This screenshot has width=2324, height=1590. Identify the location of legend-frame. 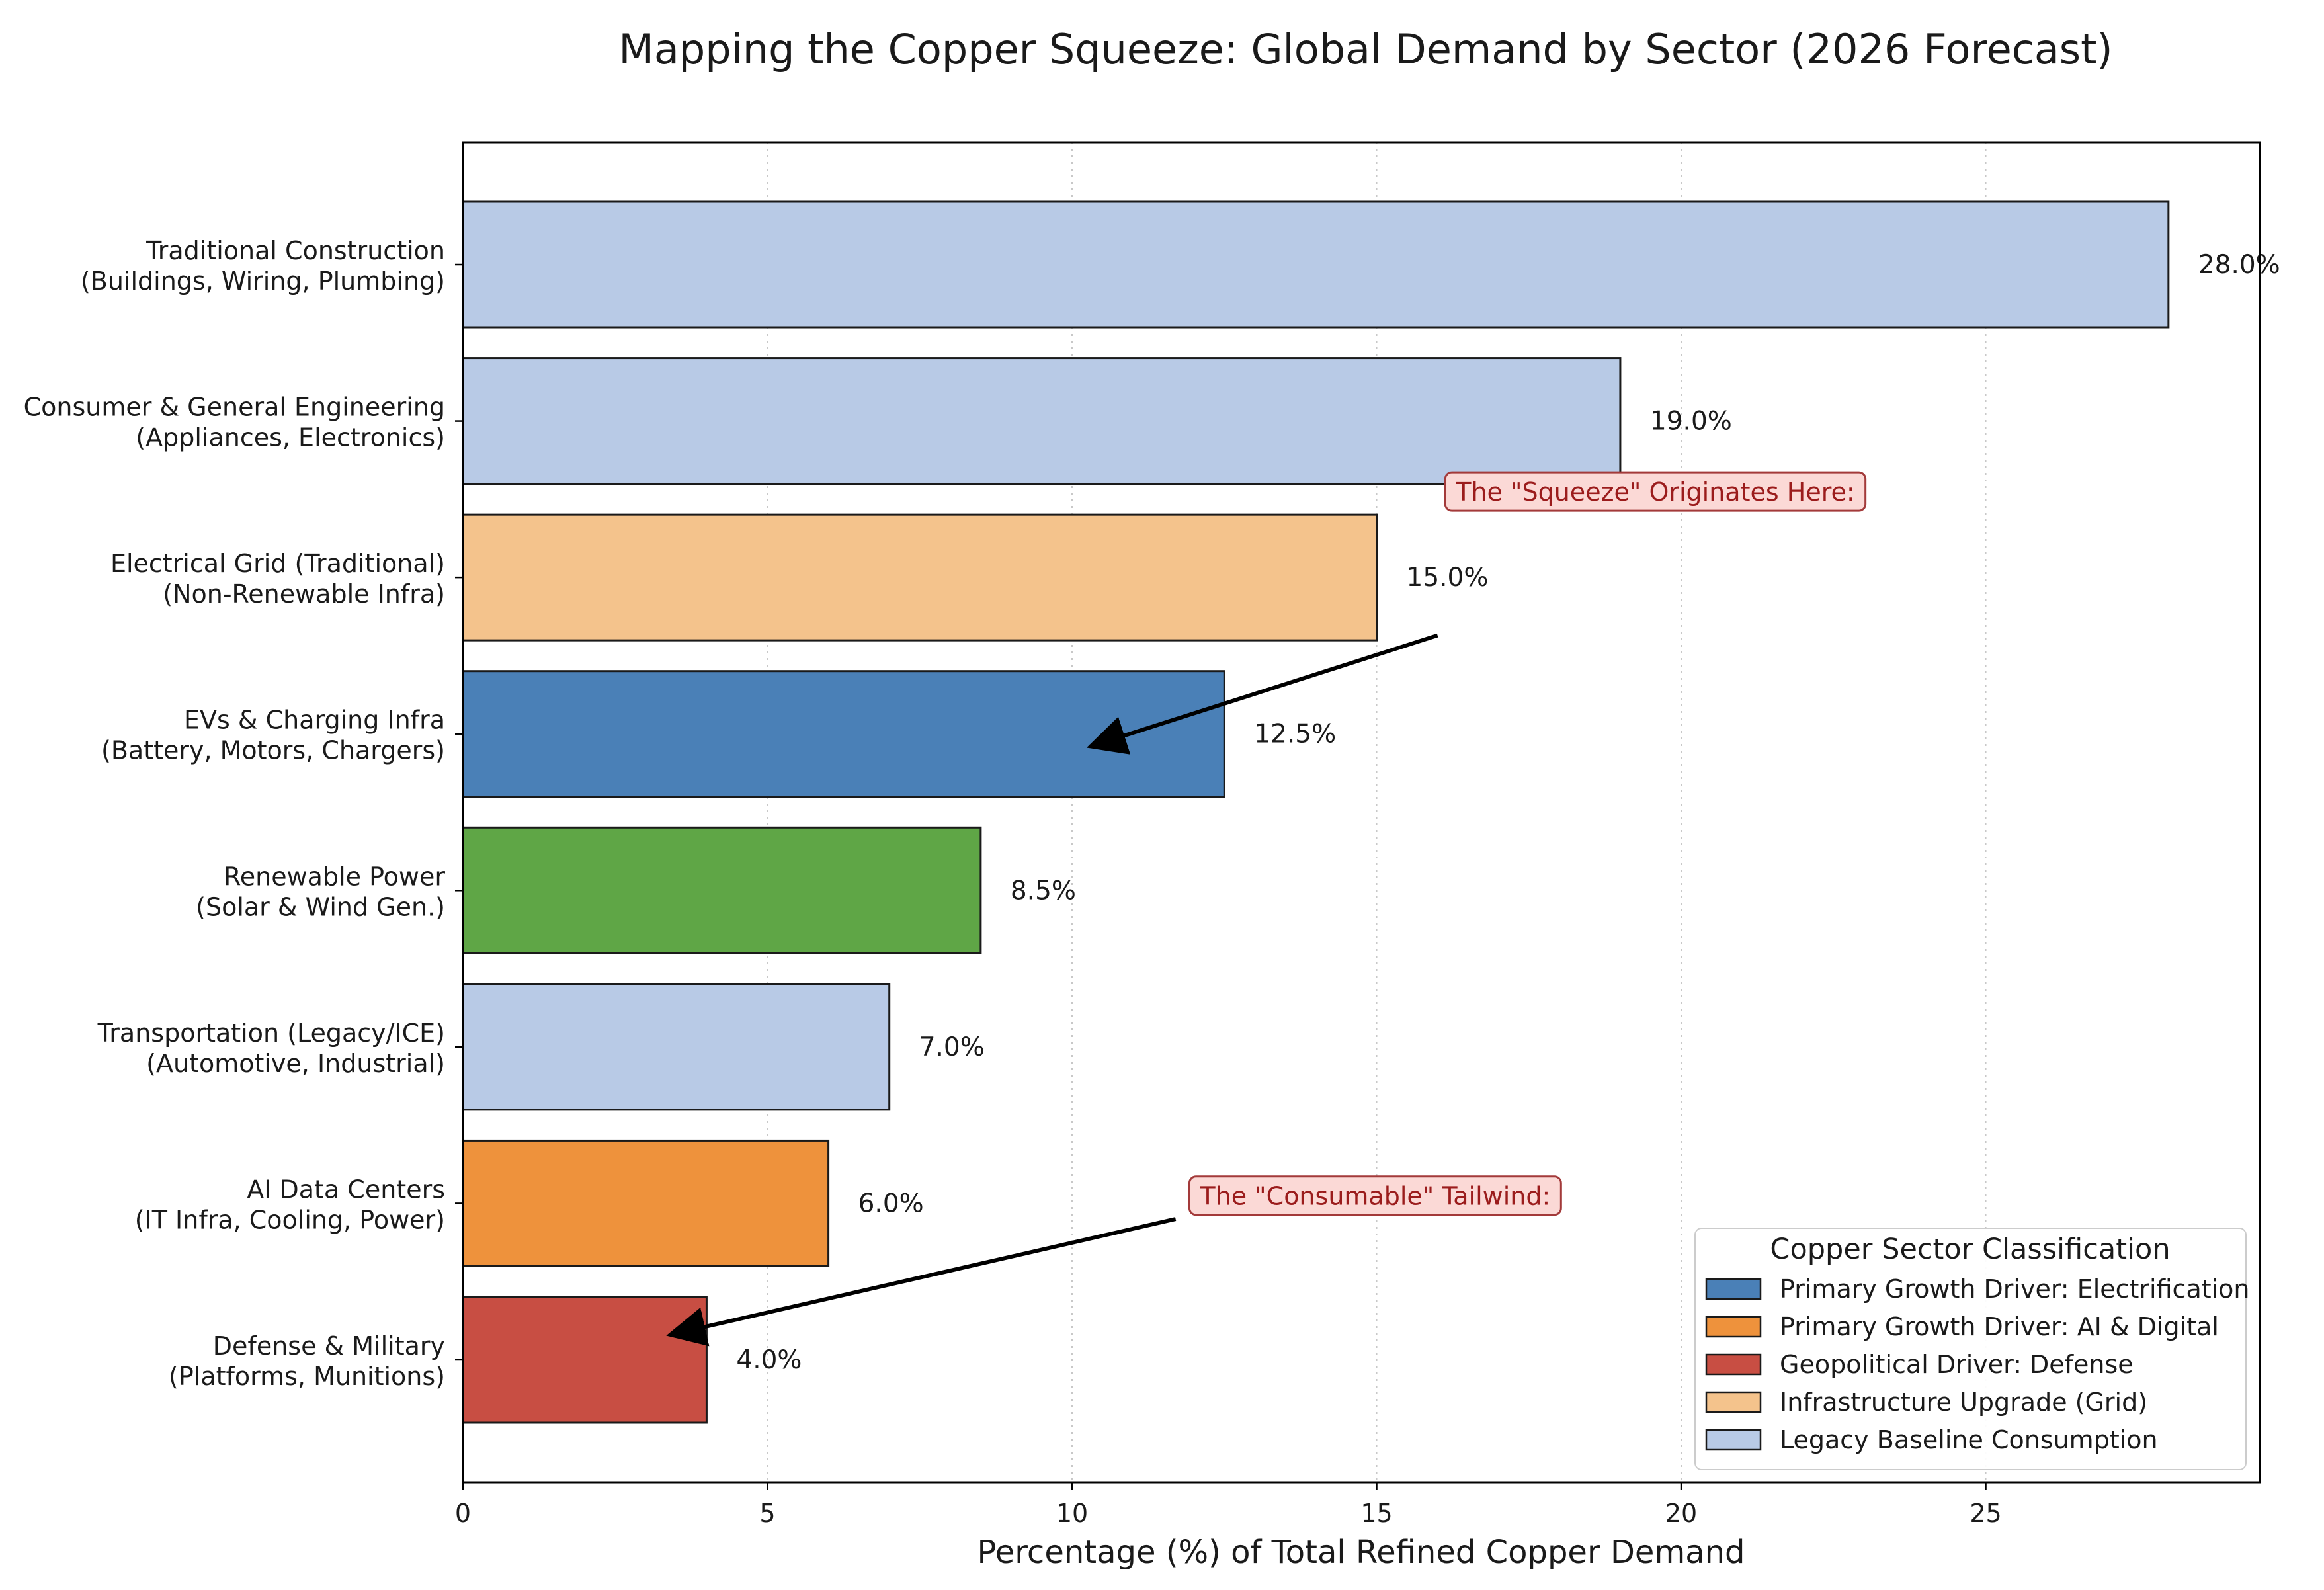
(1970, 1349).